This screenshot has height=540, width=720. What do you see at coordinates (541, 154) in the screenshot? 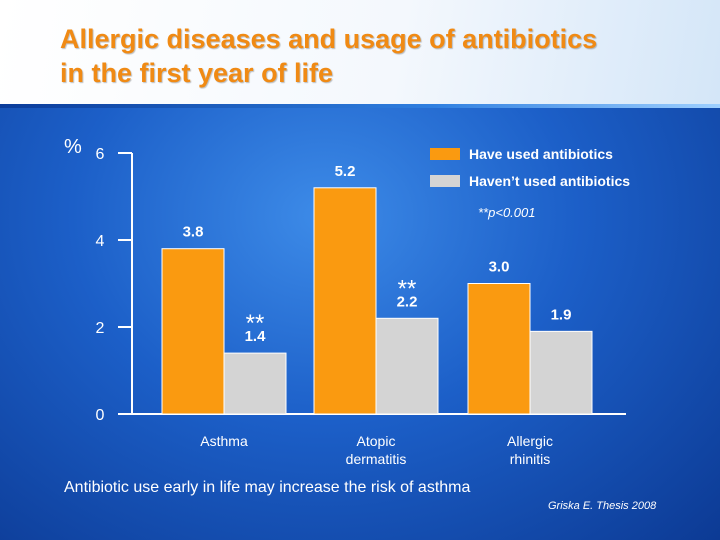
I see `legend-label-used: Have used antibiotics` at bounding box center [541, 154].